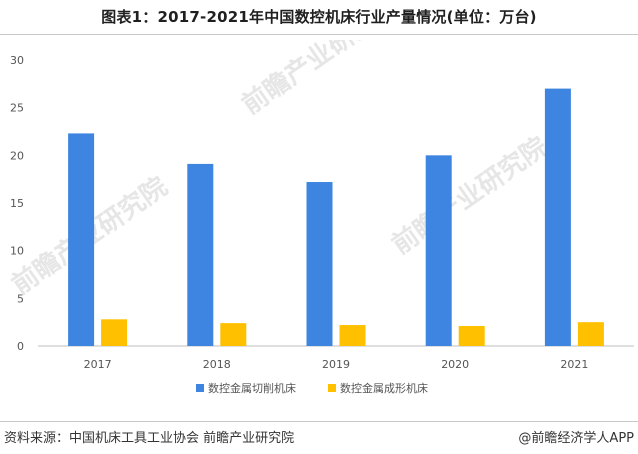 This screenshot has height=454, width=638. What do you see at coordinates (319, 421) in the screenshot?
I see `footer-divider` at bounding box center [319, 421].